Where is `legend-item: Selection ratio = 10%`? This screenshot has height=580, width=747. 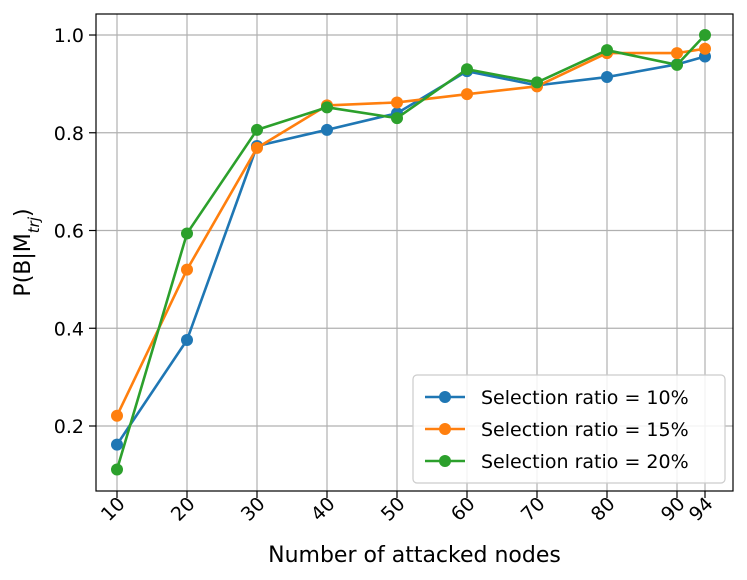
legend-item: Selection ratio = 10% is located at coordinates (557, 398).